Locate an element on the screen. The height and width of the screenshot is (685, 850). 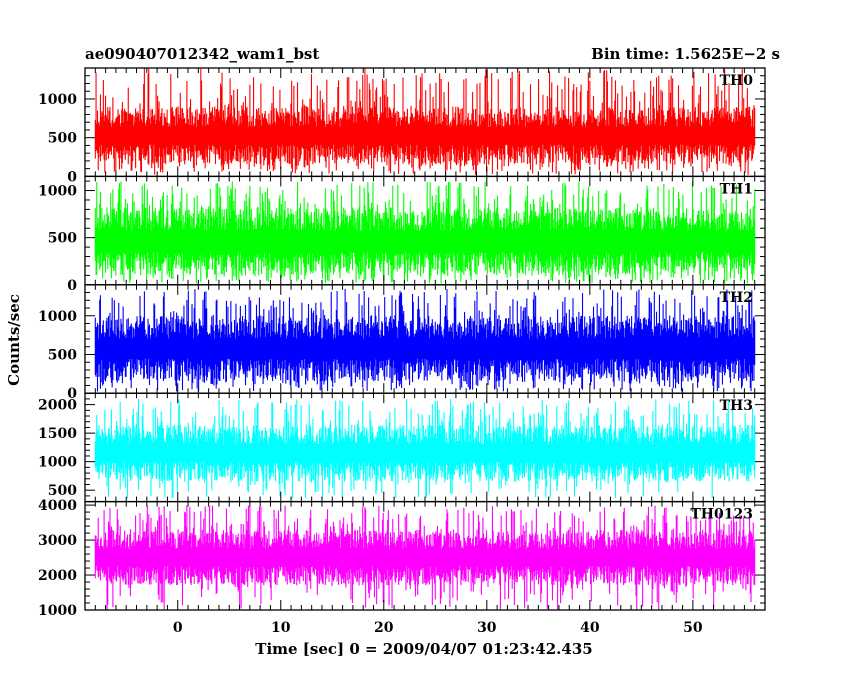
x-tick-label: 40 is located at coordinates (590, 628).